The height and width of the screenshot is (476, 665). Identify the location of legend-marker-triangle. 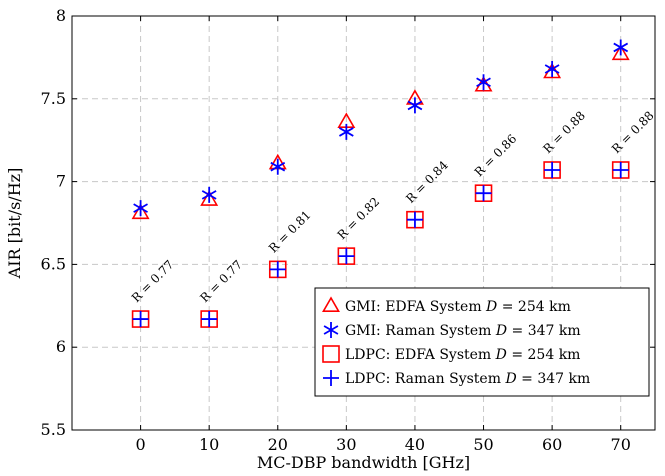
(331, 304).